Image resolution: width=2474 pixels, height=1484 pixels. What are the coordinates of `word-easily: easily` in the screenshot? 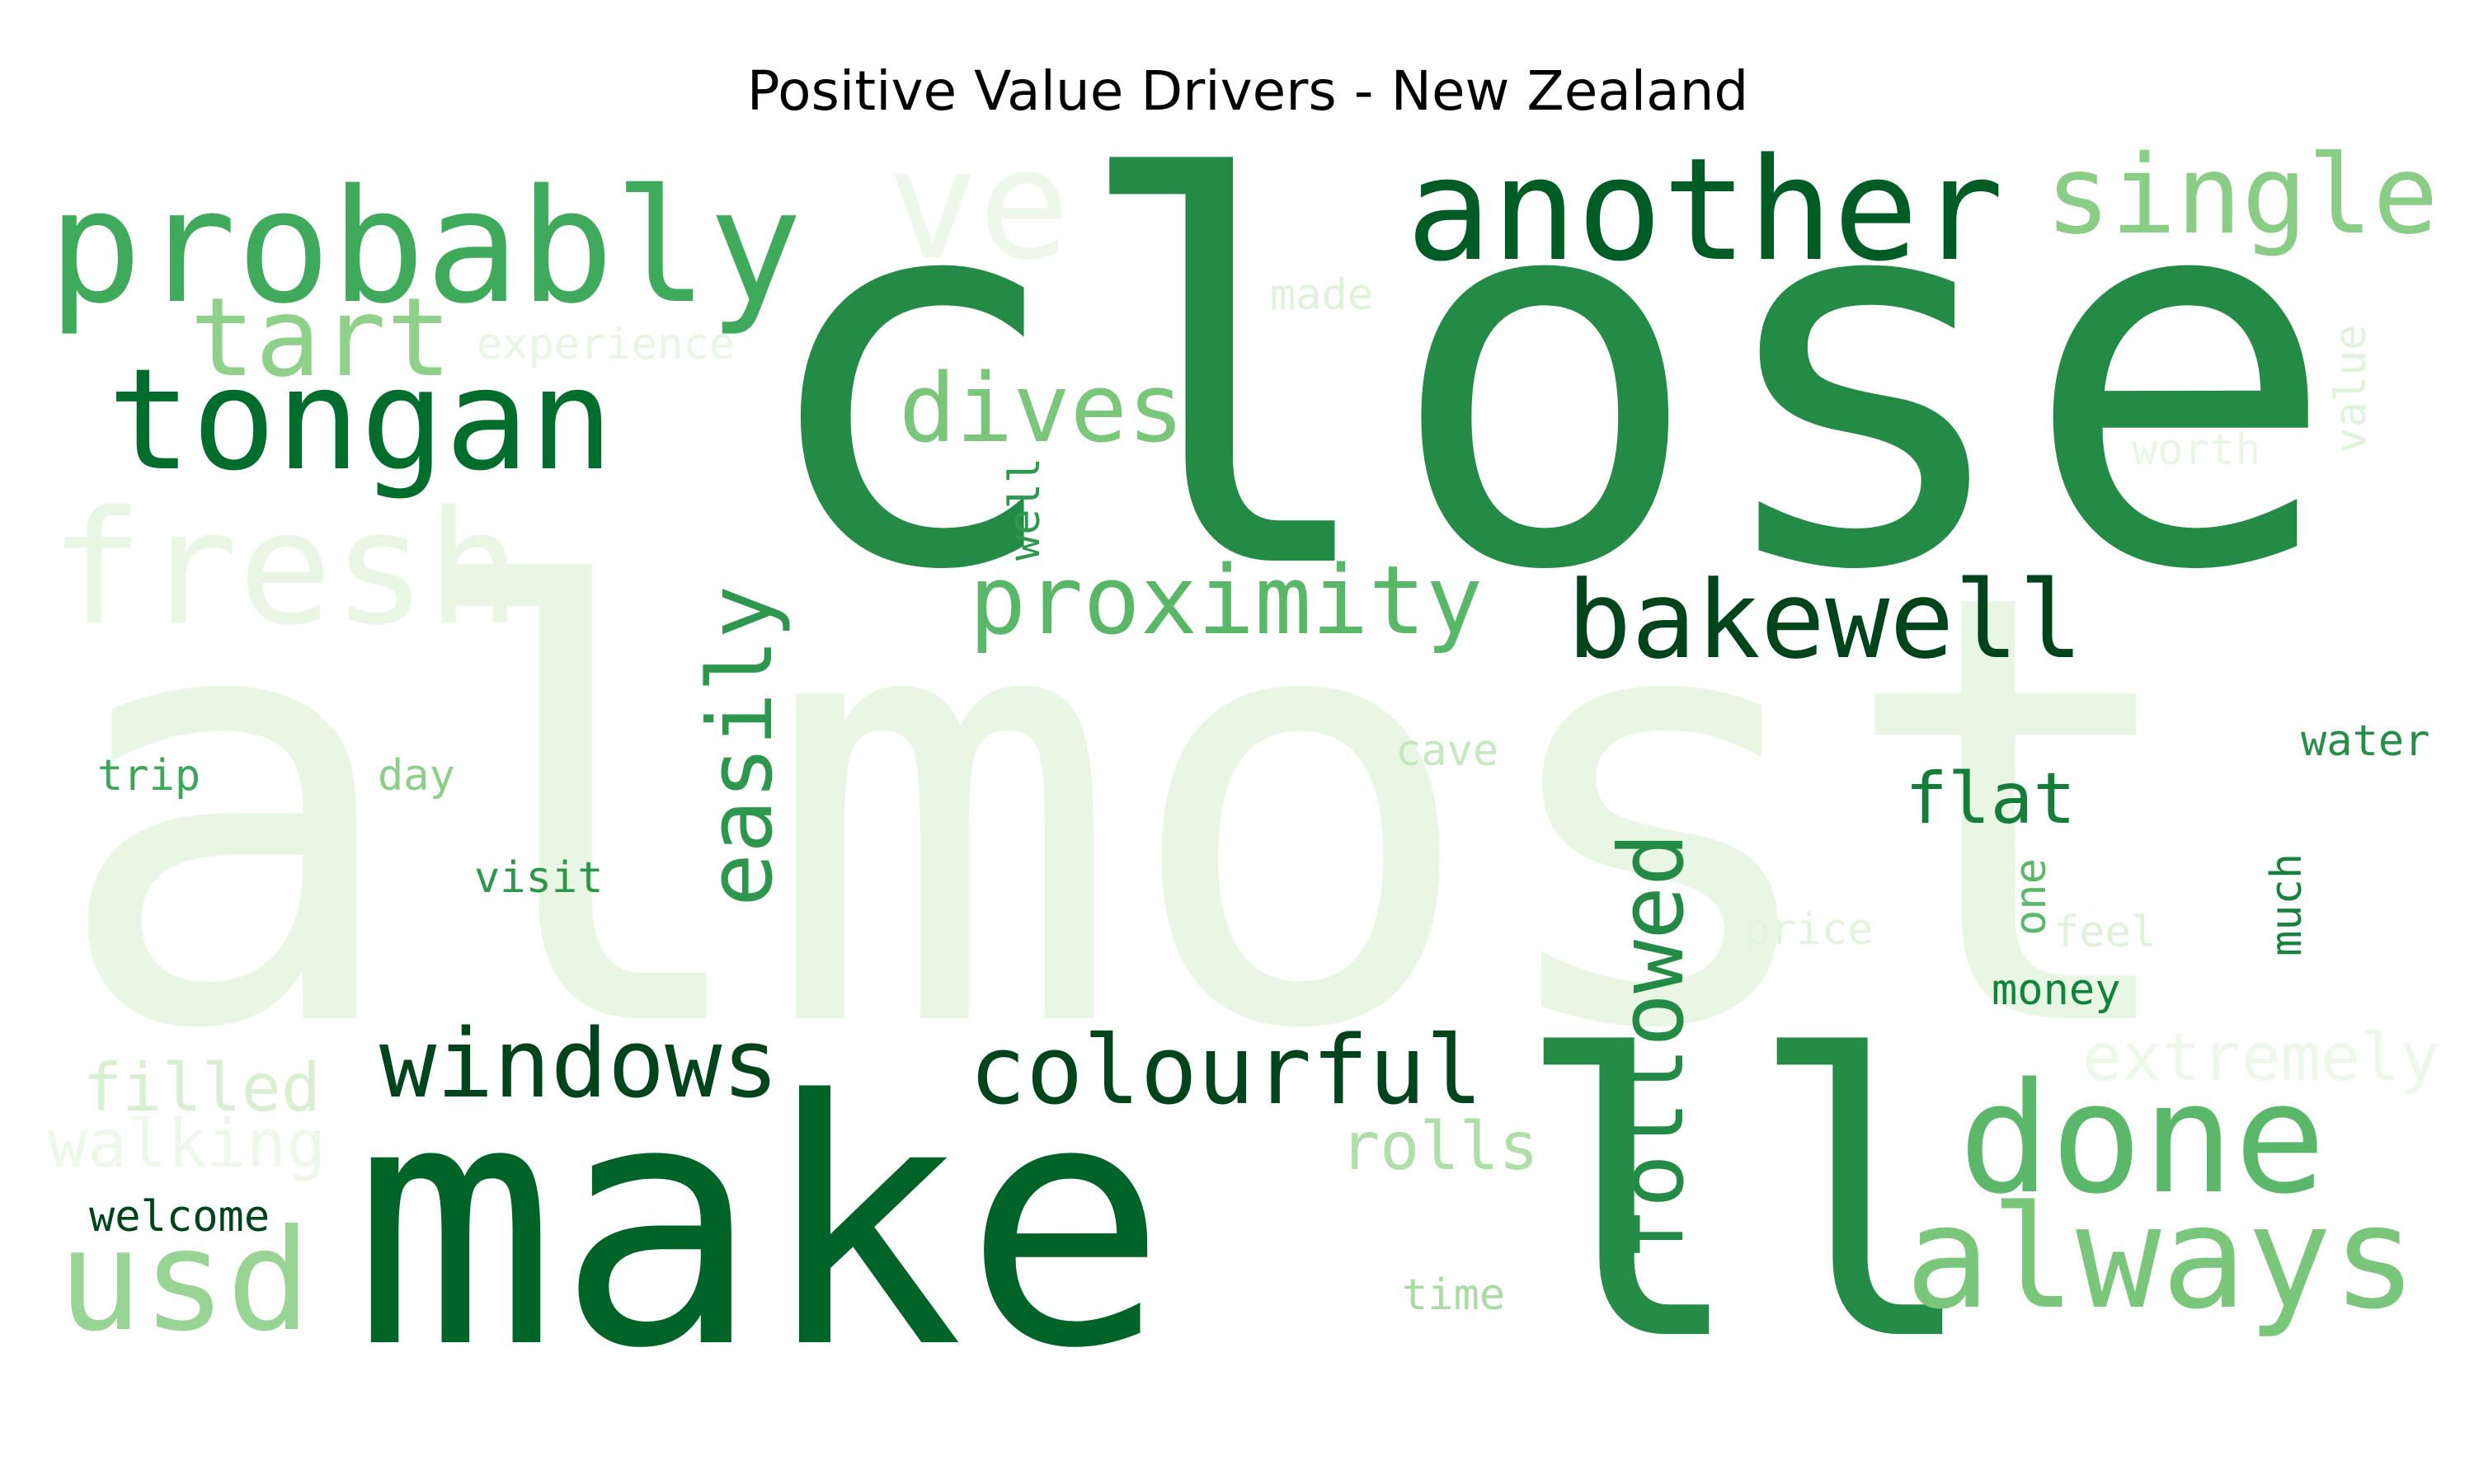 It's located at (741, 746).